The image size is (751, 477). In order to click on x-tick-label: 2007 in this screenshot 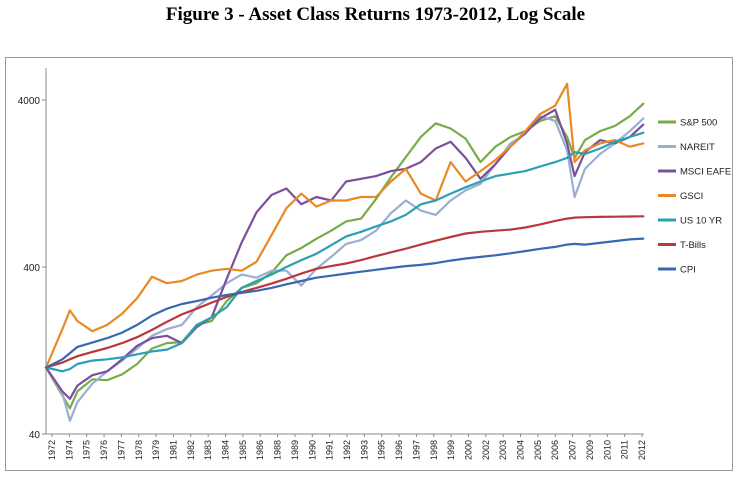, I will do `click(573, 450)`.